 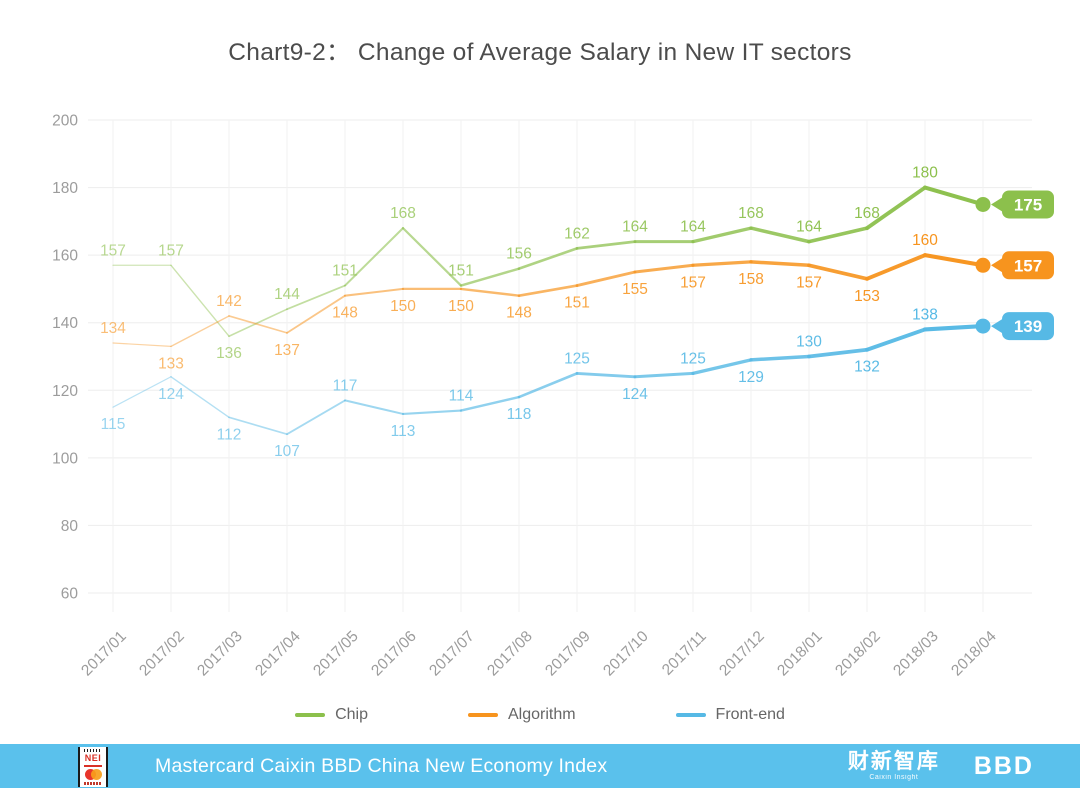 What do you see at coordinates (171, 363) in the screenshot?
I see `data-label: 133` at bounding box center [171, 363].